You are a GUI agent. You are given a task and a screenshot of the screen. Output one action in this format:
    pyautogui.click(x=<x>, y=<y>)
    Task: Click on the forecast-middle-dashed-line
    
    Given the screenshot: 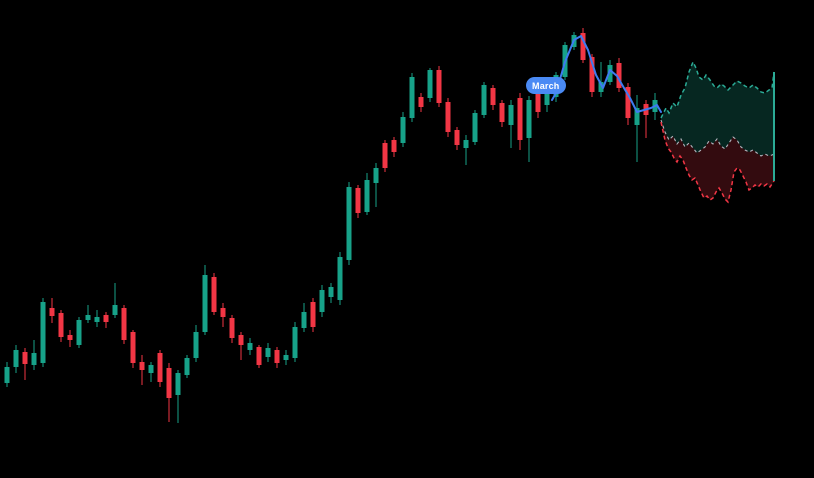 What is the action you would take?
    pyautogui.click(x=717, y=138)
    